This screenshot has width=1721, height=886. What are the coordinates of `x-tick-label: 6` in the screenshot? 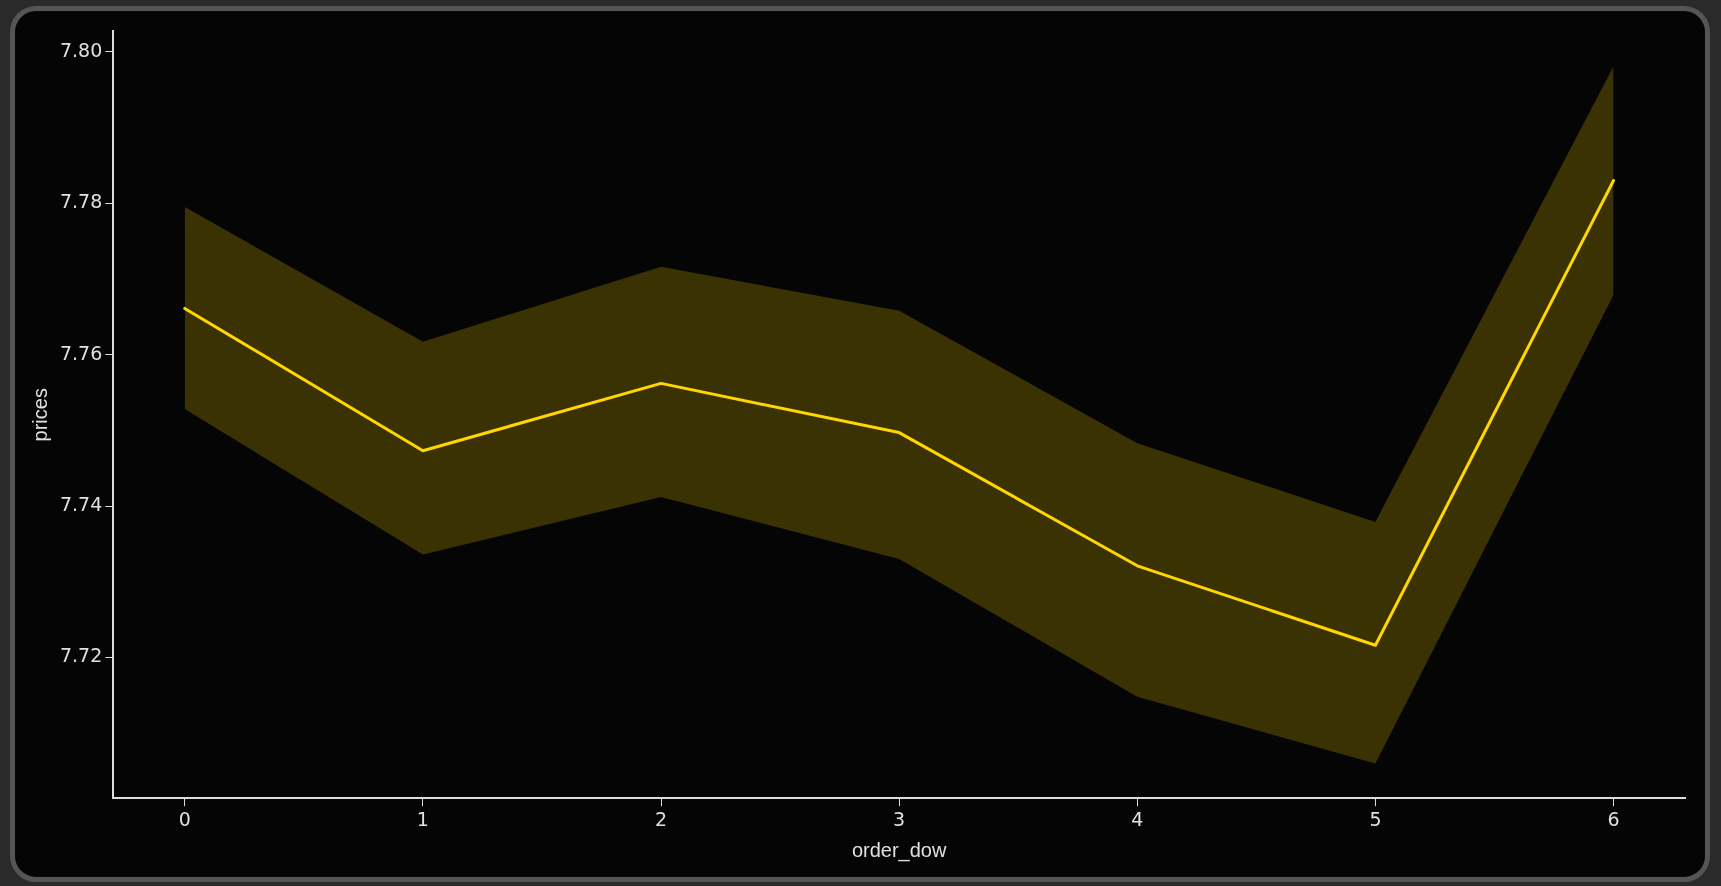 It's located at (1613, 818).